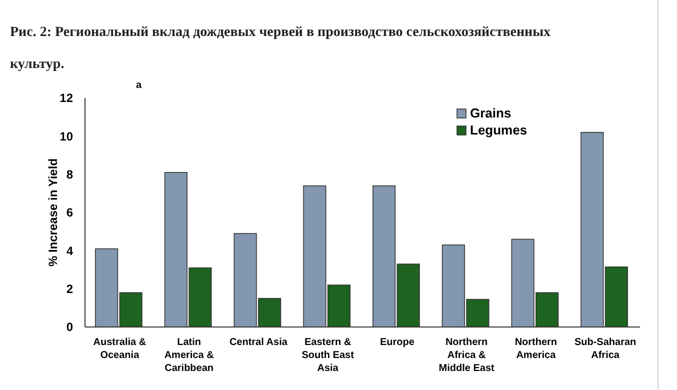 The height and width of the screenshot is (390, 677). Describe the element at coordinates (467, 355) in the screenshot. I see `x-tick-label: Northern Africa & Middle East` at that location.